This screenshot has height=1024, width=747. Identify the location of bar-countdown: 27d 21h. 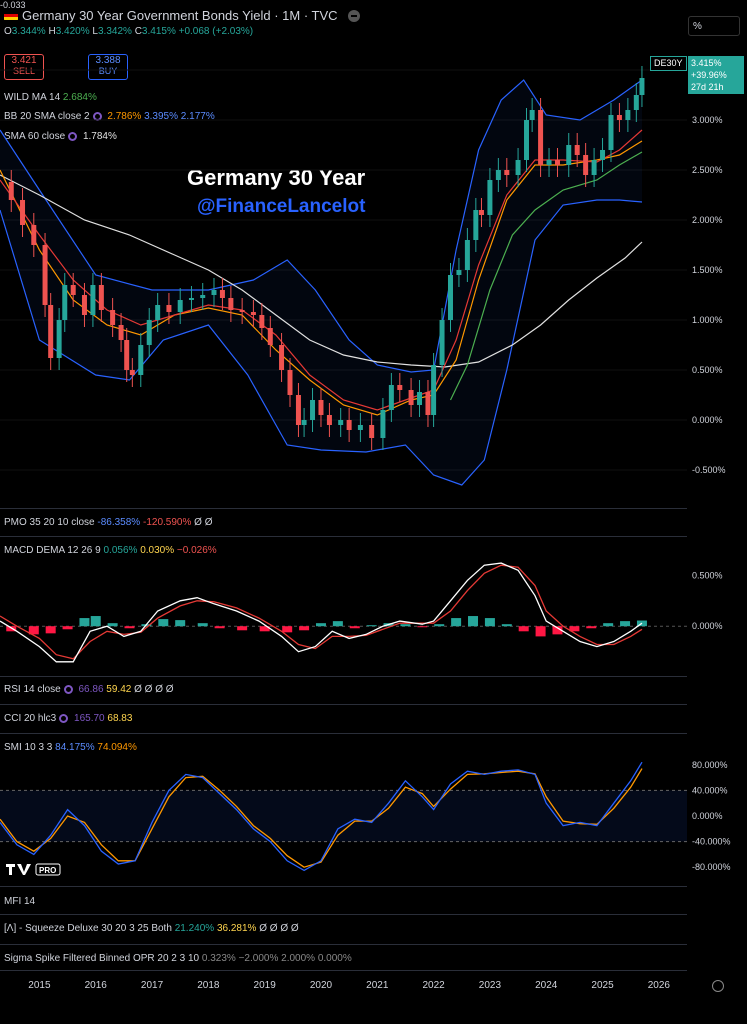
(707, 87).